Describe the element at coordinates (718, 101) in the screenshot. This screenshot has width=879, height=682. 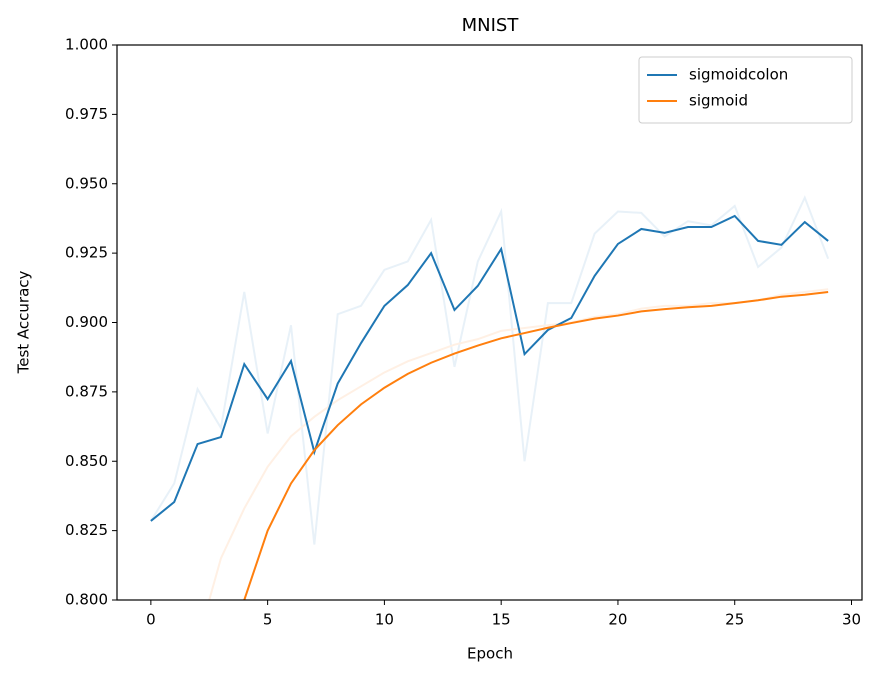
I see `legend-label: sigmoid` at that location.